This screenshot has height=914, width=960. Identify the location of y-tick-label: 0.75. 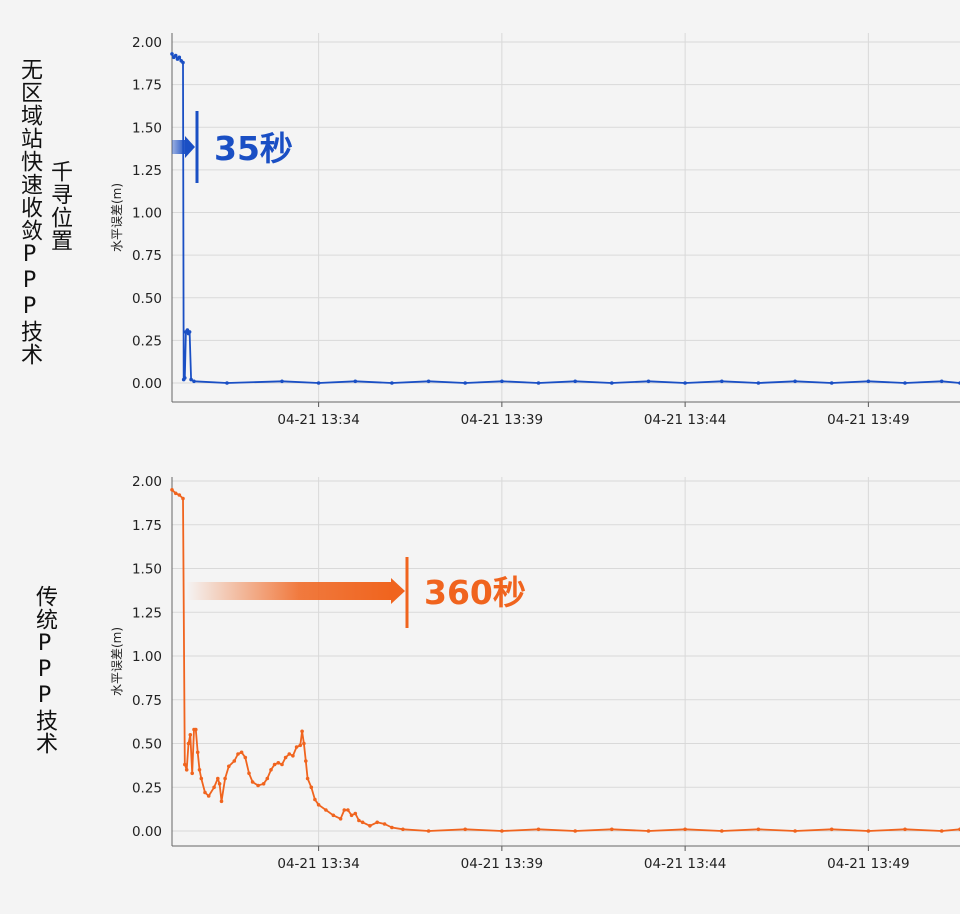
(147, 701).